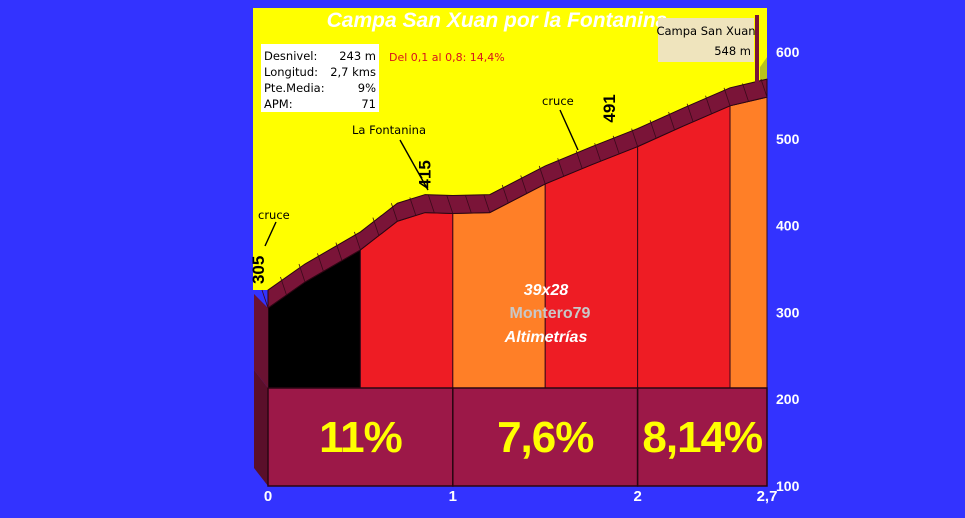 The image size is (965, 518). What do you see at coordinates (258, 270) in the screenshot?
I see `altitude-label-0: 305` at bounding box center [258, 270].